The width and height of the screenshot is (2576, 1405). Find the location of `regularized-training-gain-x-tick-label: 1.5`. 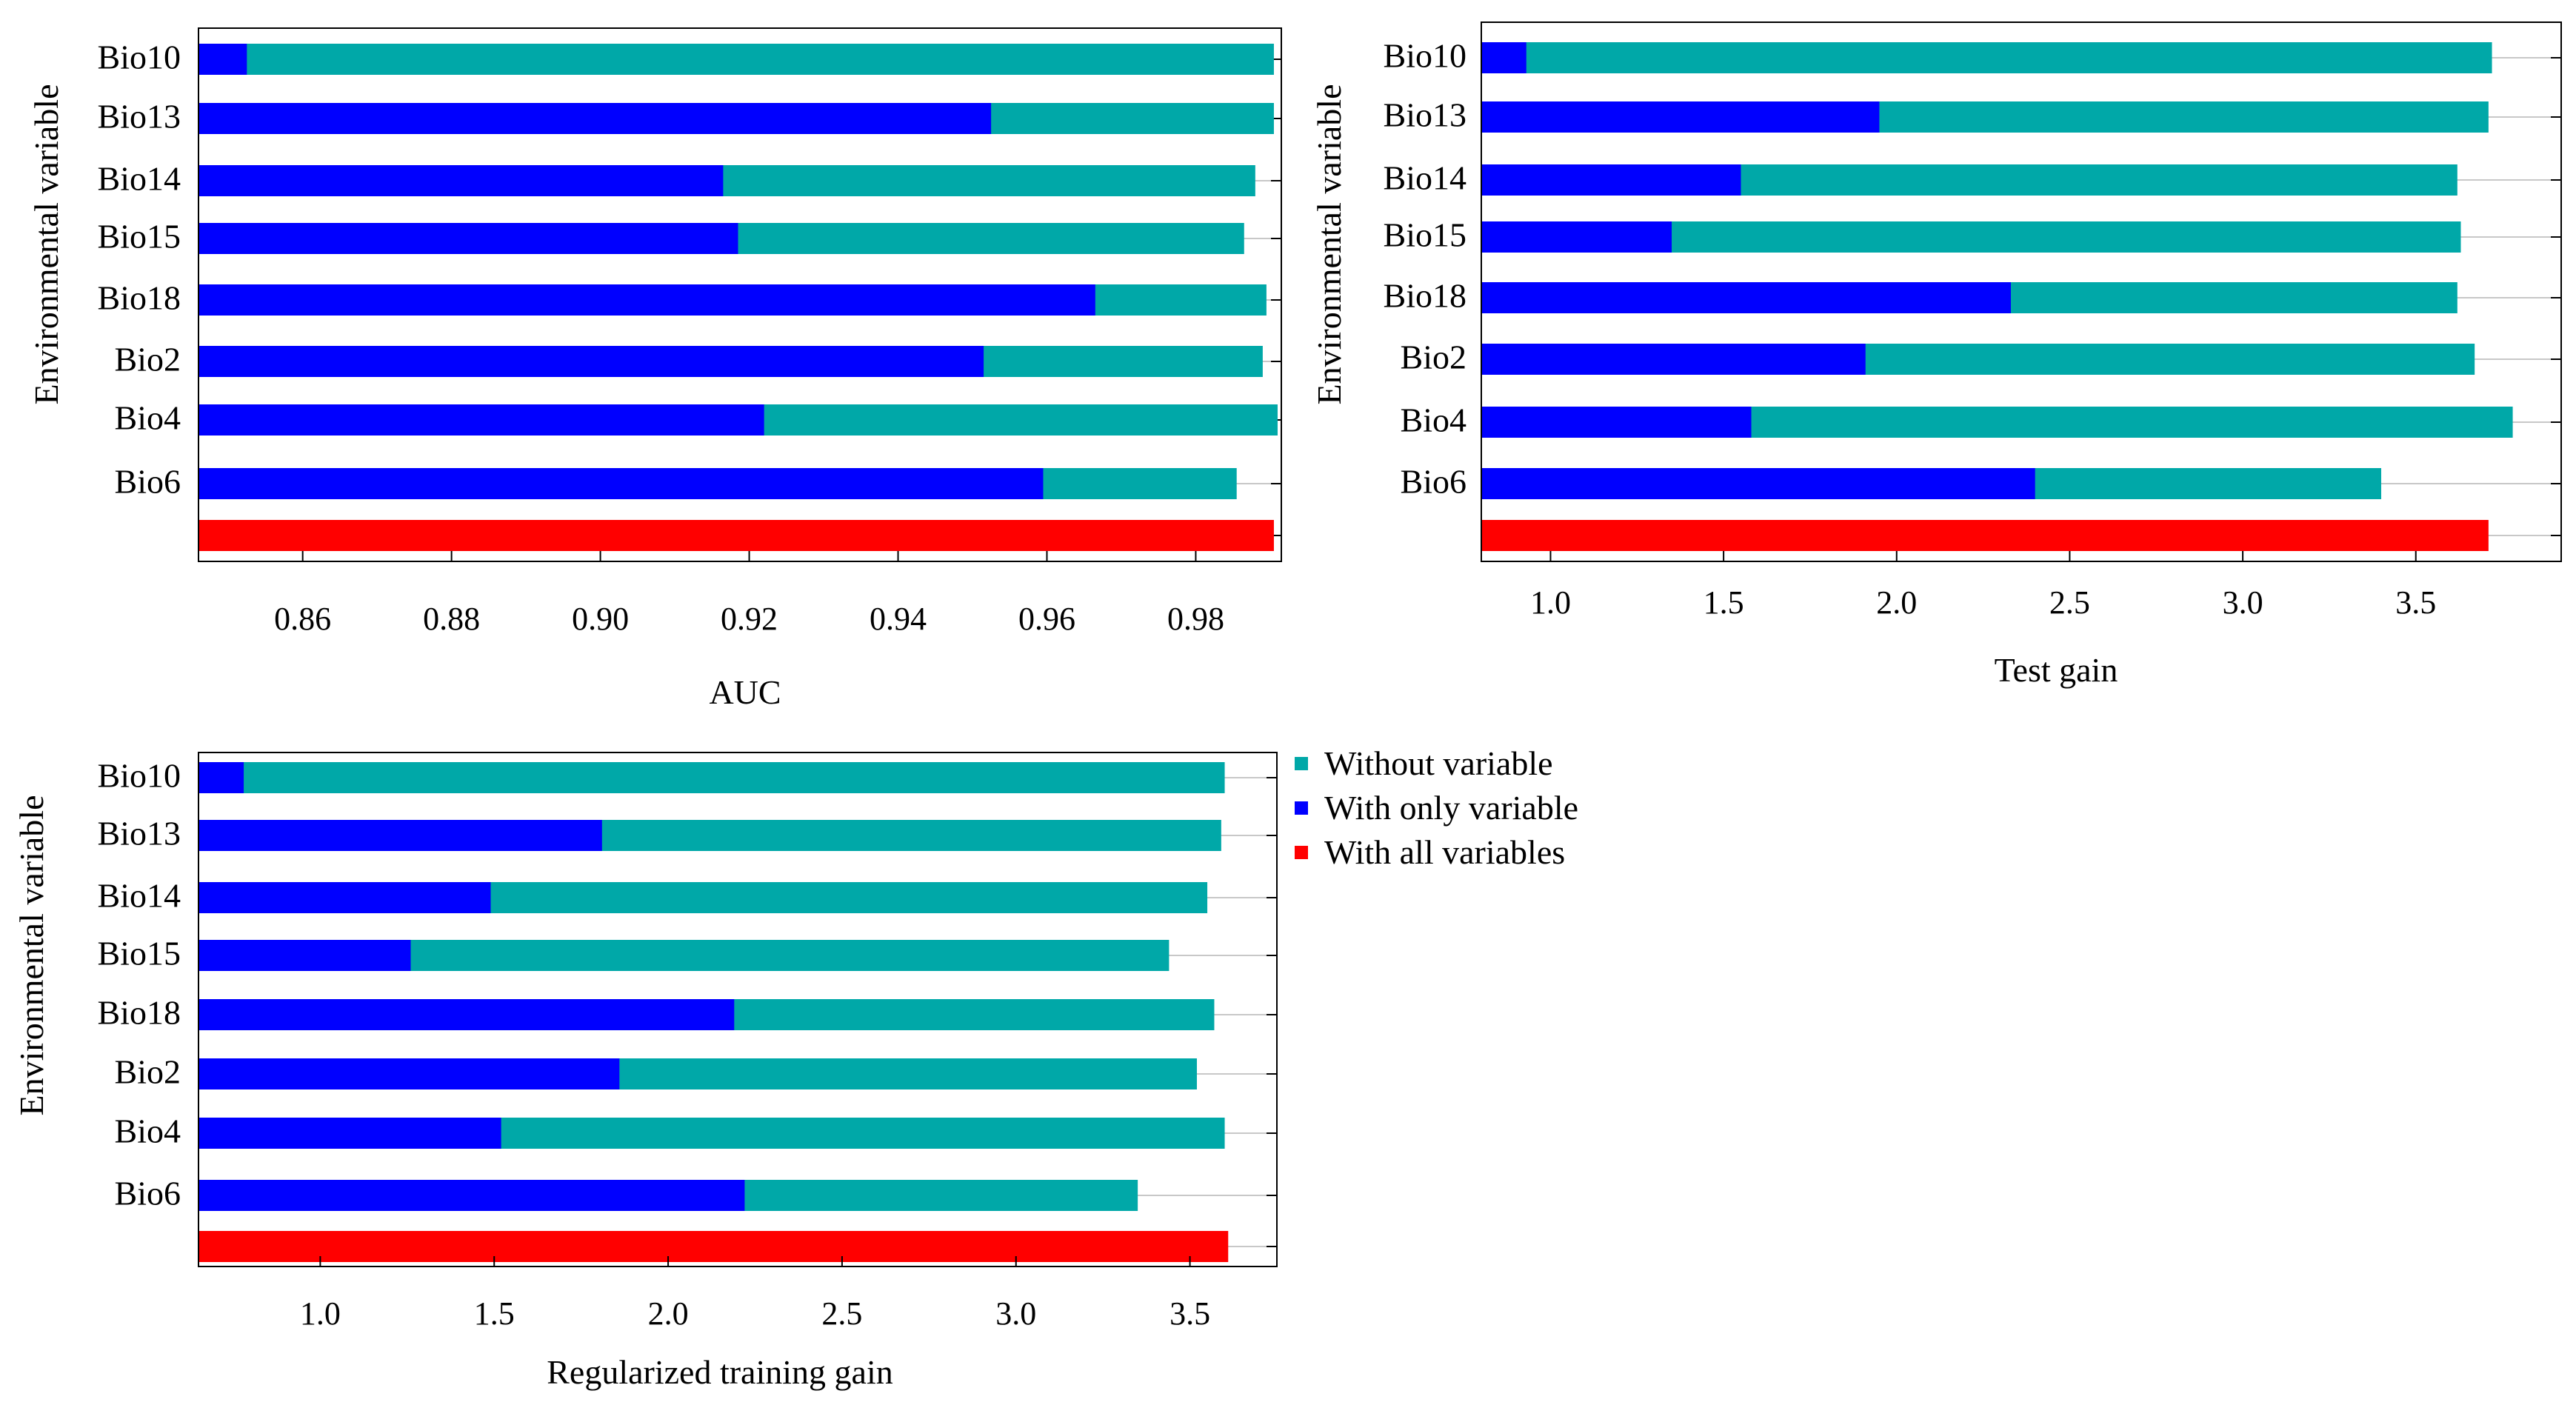

regularized-training-gain-x-tick-label: 1.5 is located at coordinates (494, 1313).